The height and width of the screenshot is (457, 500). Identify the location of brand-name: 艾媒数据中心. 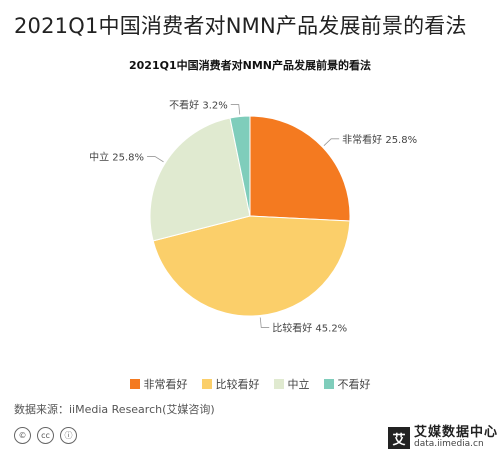
(456, 433).